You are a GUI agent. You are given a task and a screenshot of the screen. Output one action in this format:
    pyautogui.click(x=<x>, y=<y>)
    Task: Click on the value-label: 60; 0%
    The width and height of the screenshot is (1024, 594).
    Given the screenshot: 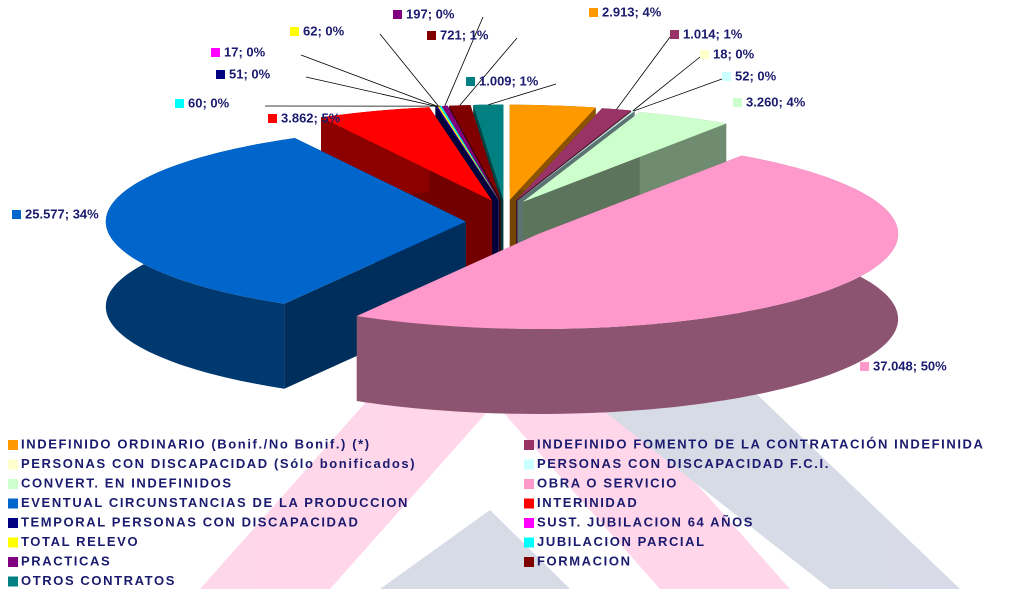 What is the action you would take?
    pyautogui.click(x=209, y=102)
    